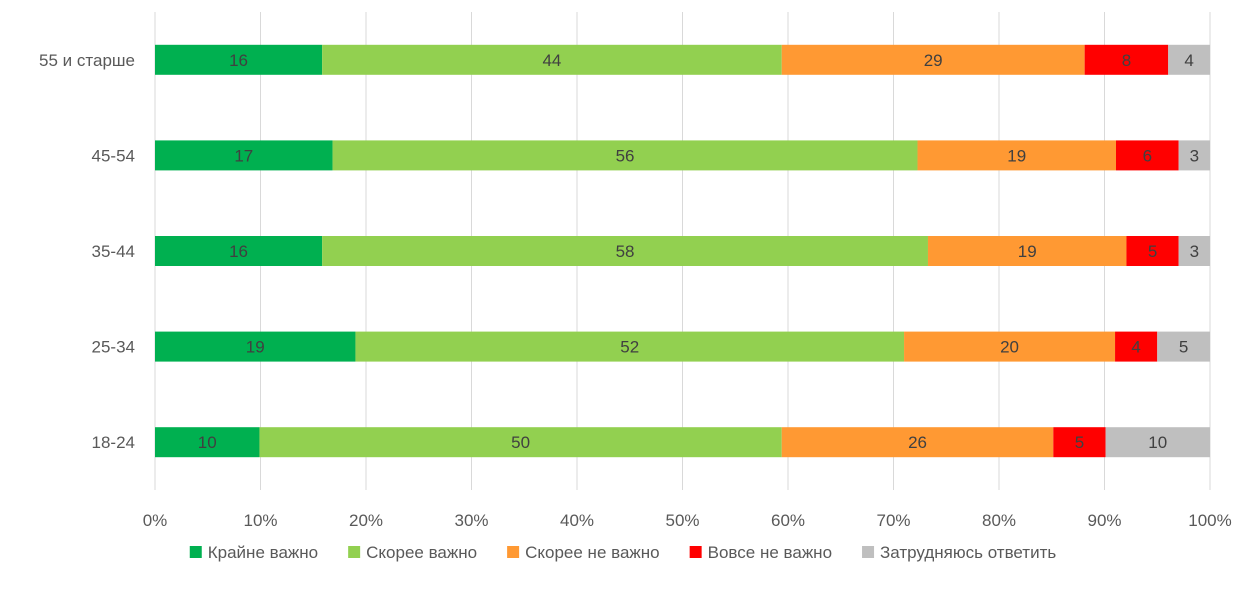 Image resolution: width=1246 pixels, height=602 pixels. What do you see at coordinates (263, 552) in the screenshot?
I see `legend-label: Крайне важно` at bounding box center [263, 552].